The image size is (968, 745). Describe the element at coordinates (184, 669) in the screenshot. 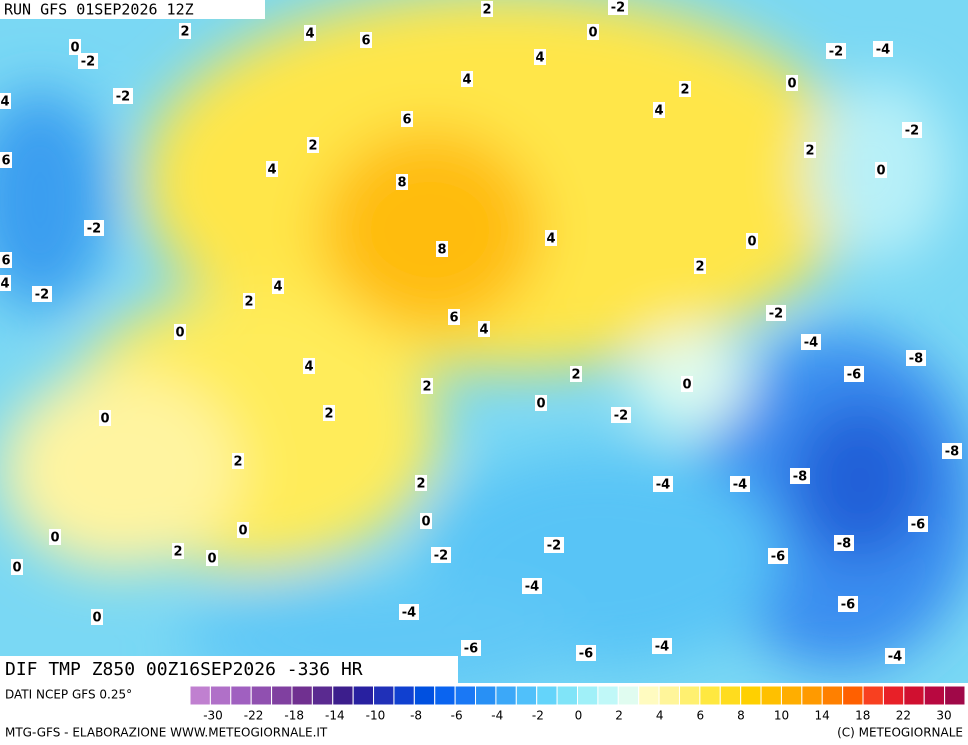

I see `map-caption: DIF TMP Z850 00Z16SEP2026 -336 HR` at that location.